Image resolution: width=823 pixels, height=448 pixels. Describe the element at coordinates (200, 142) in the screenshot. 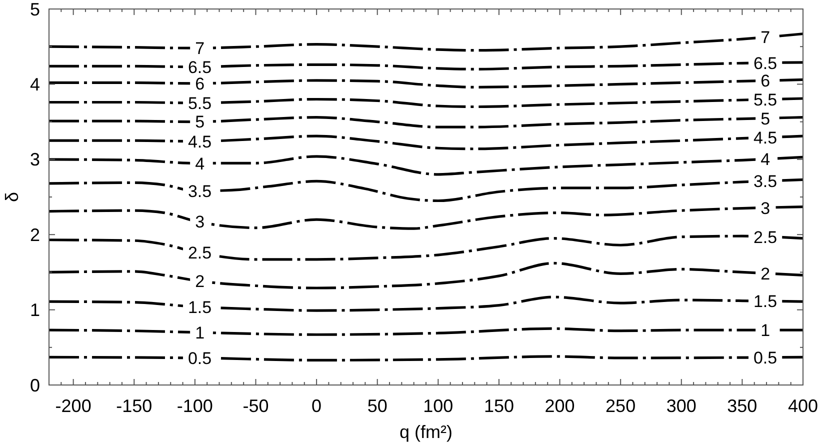

I see `text: 4.5` at that location.